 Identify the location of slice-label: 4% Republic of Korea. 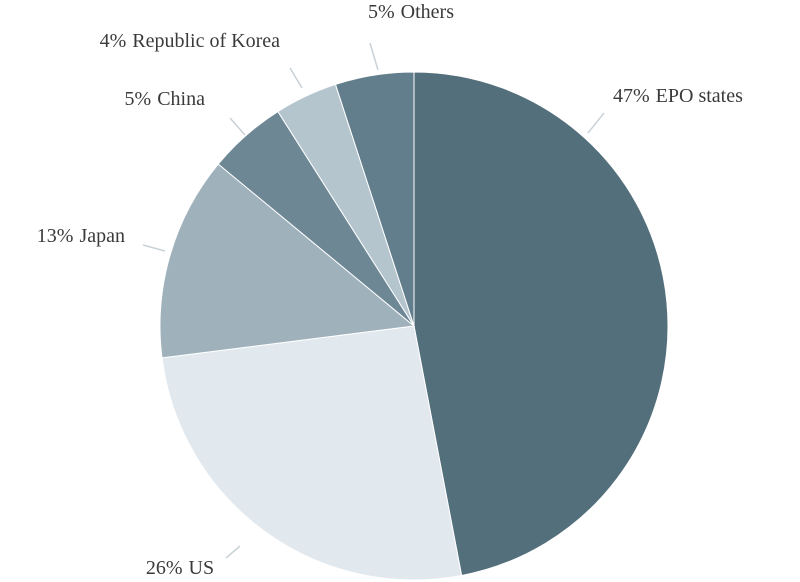
(190, 41).